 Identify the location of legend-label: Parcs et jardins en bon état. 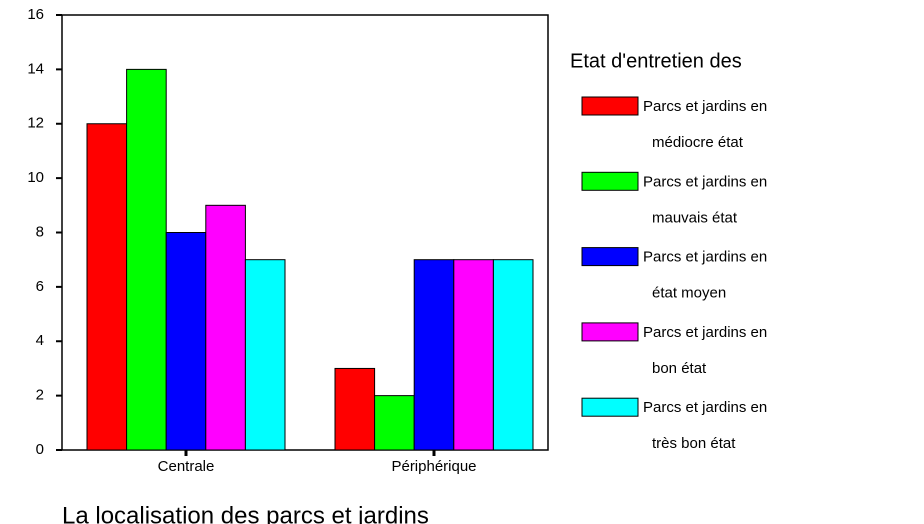
(705, 350).